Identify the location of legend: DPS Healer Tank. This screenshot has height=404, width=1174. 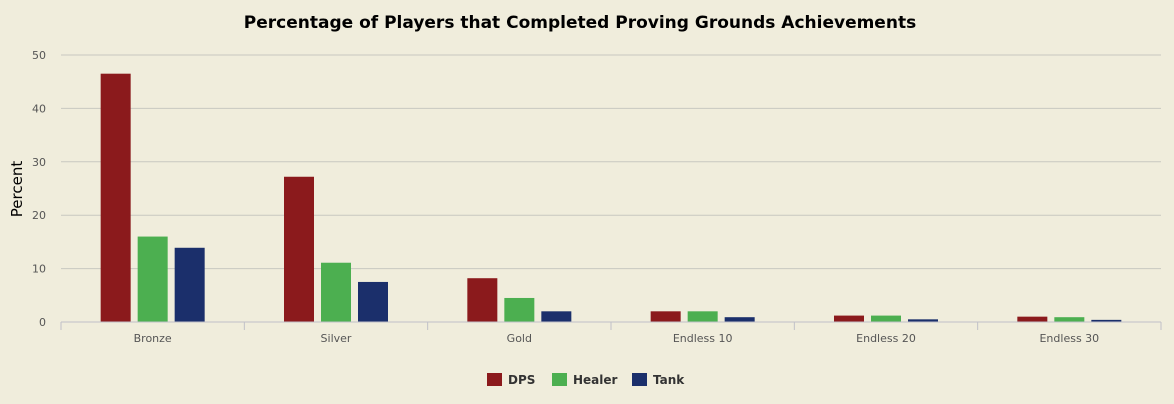
(586, 380).